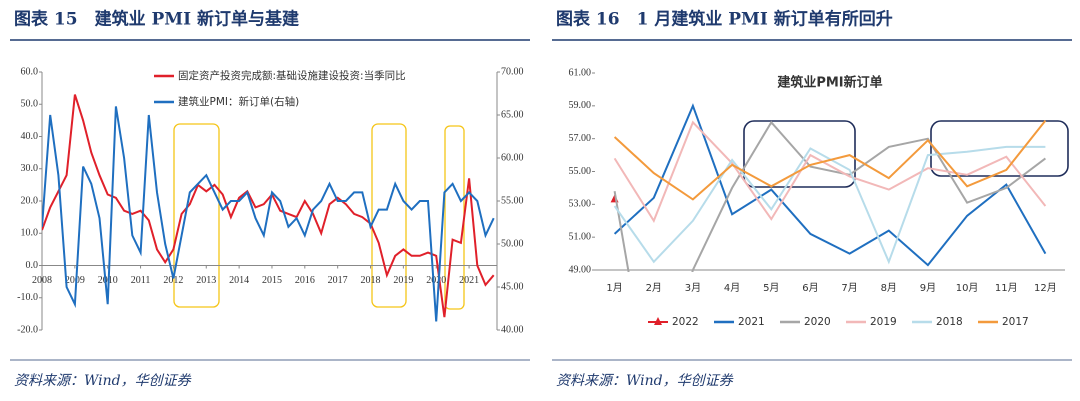 The width and height of the screenshot is (1080, 401). What do you see at coordinates (173, 280) in the screenshot?
I see `x-tick-label: 2012` at bounding box center [173, 280].